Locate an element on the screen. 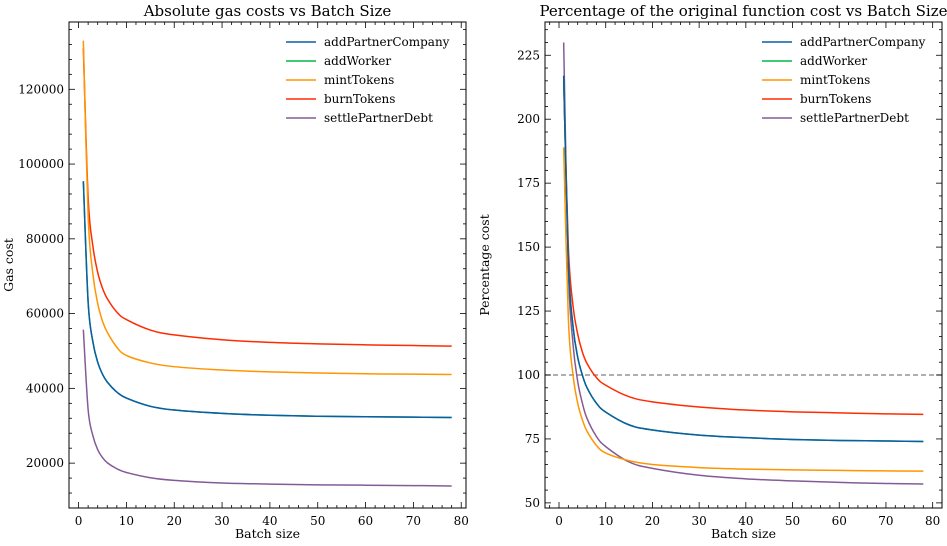  y-tick-label: 20000 is located at coordinates (45, 463).